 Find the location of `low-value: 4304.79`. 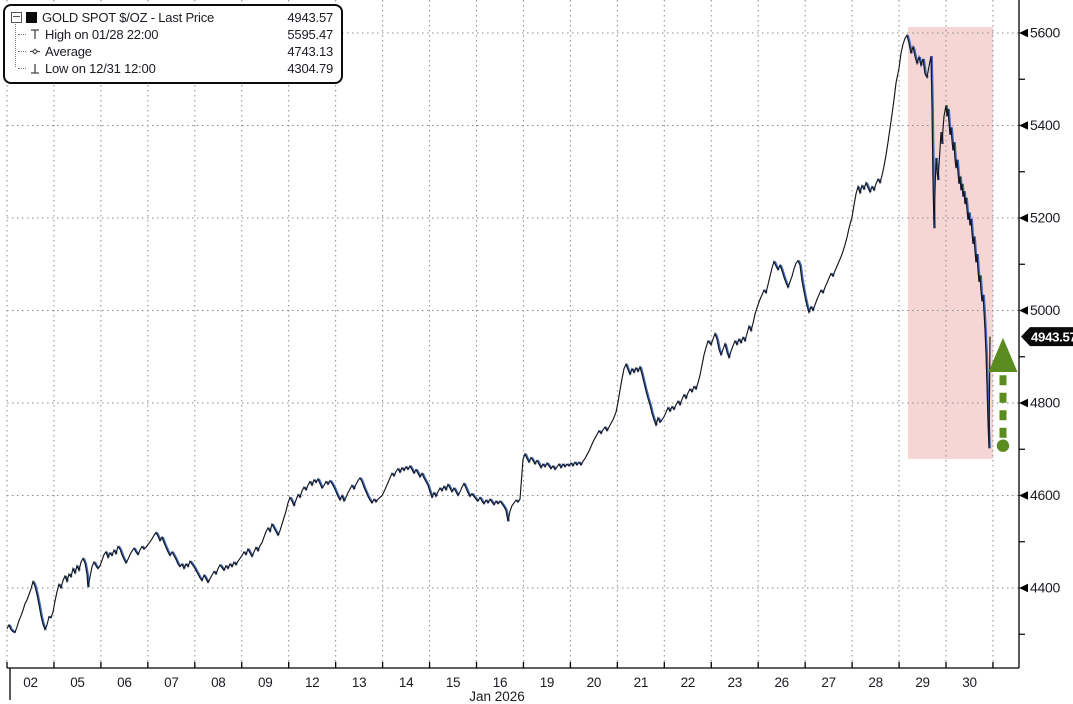

low-value: 4304.79 is located at coordinates (310, 68).